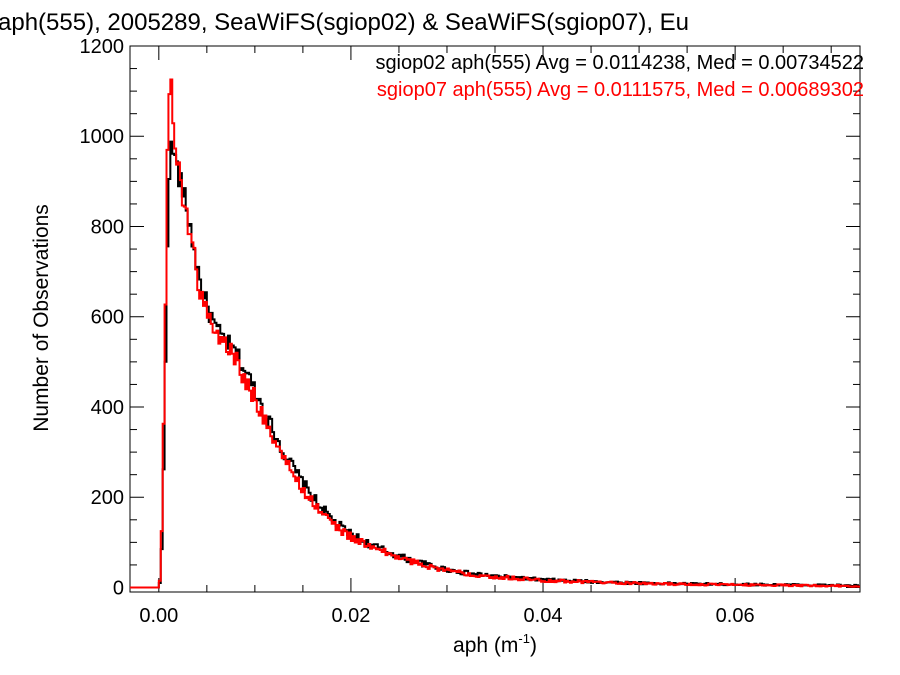  Describe the element at coordinates (107, 498) in the screenshot. I see `y-tick-label: 200` at that location.